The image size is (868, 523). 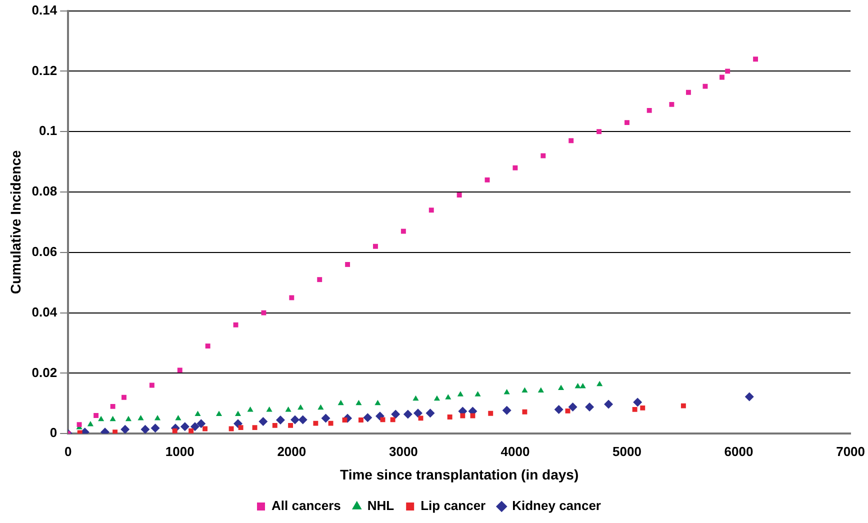 What do you see at coordinates (403, 451) in the screenshot?
I see `x-tick-label: 3000` at bounding box center [403, 451].